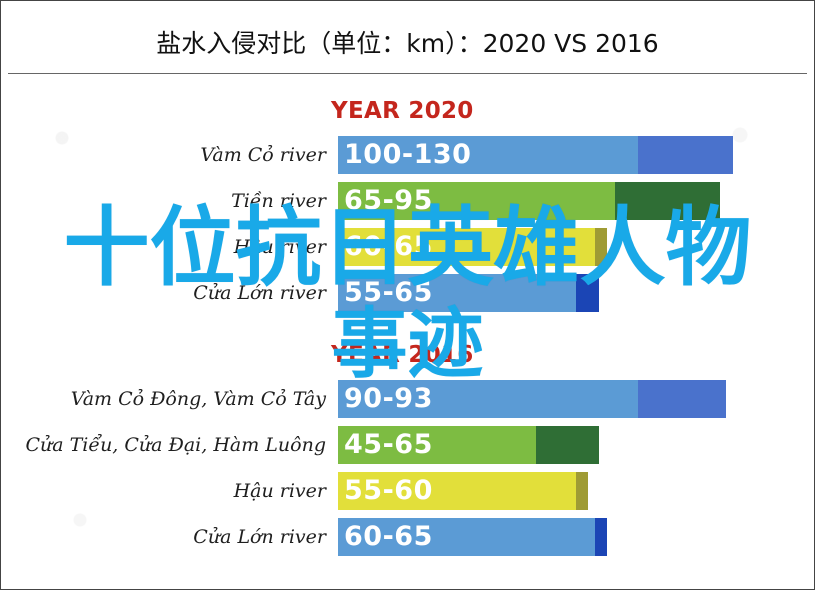 This screenshot has height=590, width=815. I want to click on category-label: Tiền river, so click(278, 201).